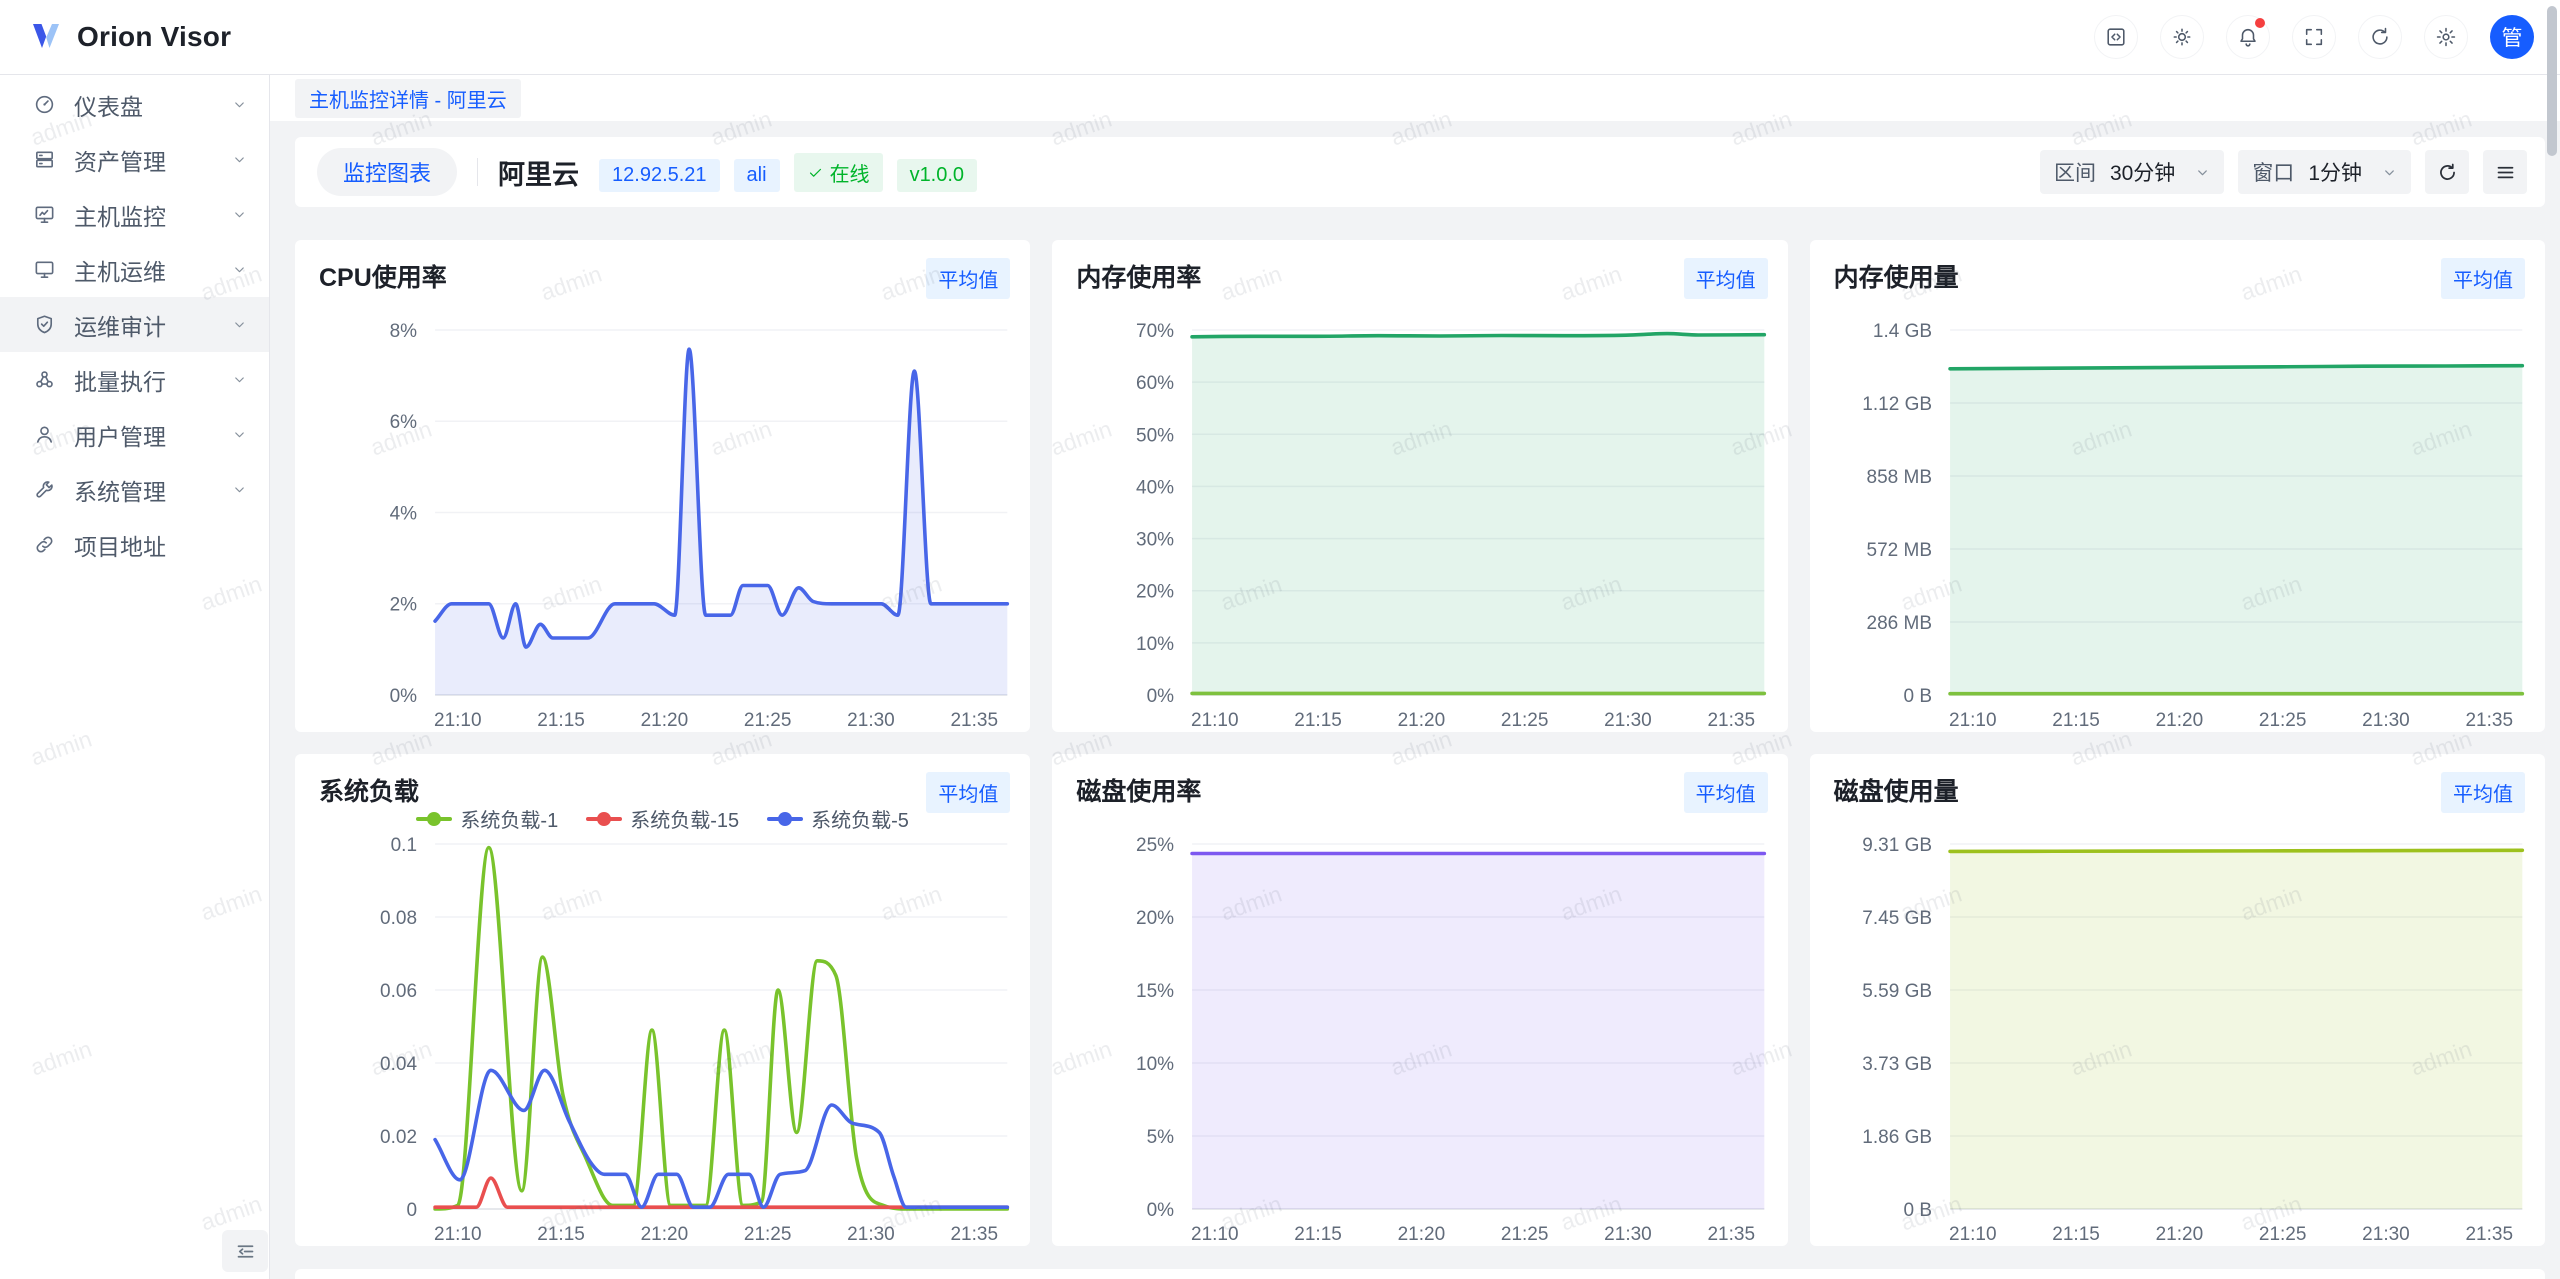  I want to click on chart-title-mem-usage: 内存使用量, so click(1896, 278).